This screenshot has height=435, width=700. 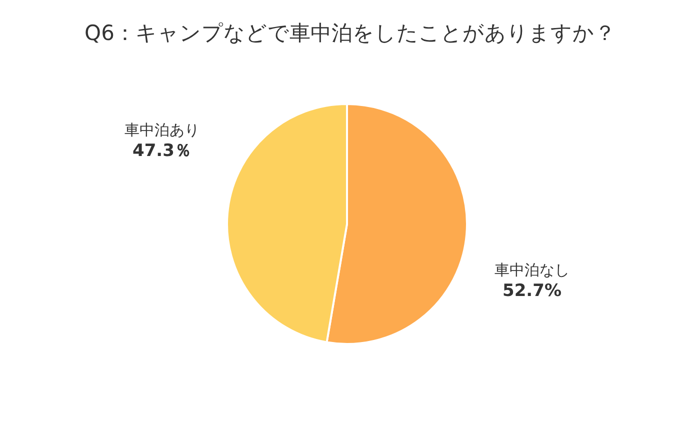 What do you see at coordinates (532, 291) in the screenshot?
I see `data-label: 52.7%` at bounding box center [532, 291].